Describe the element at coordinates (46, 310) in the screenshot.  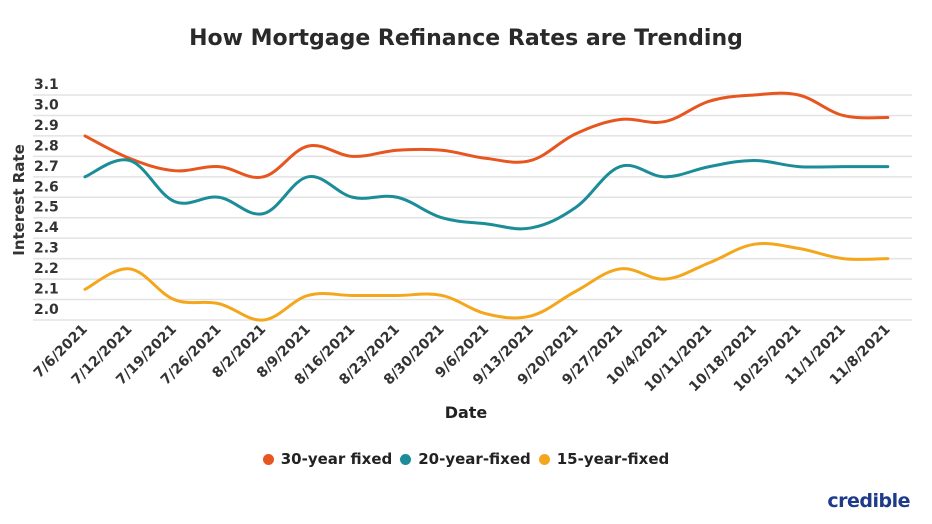
I see `y-tick-label: 2.0` at that location.